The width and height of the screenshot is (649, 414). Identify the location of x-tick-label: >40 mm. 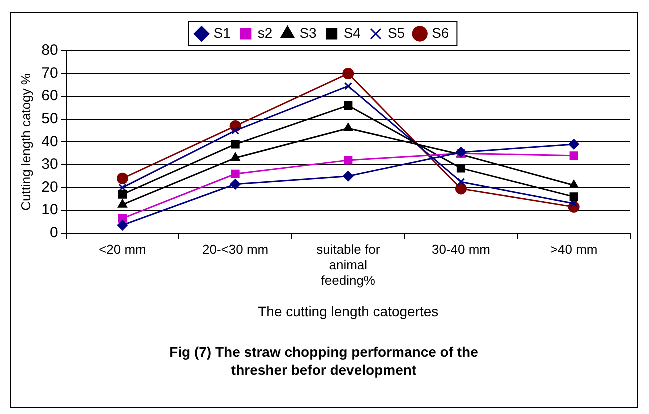
(574, 249).